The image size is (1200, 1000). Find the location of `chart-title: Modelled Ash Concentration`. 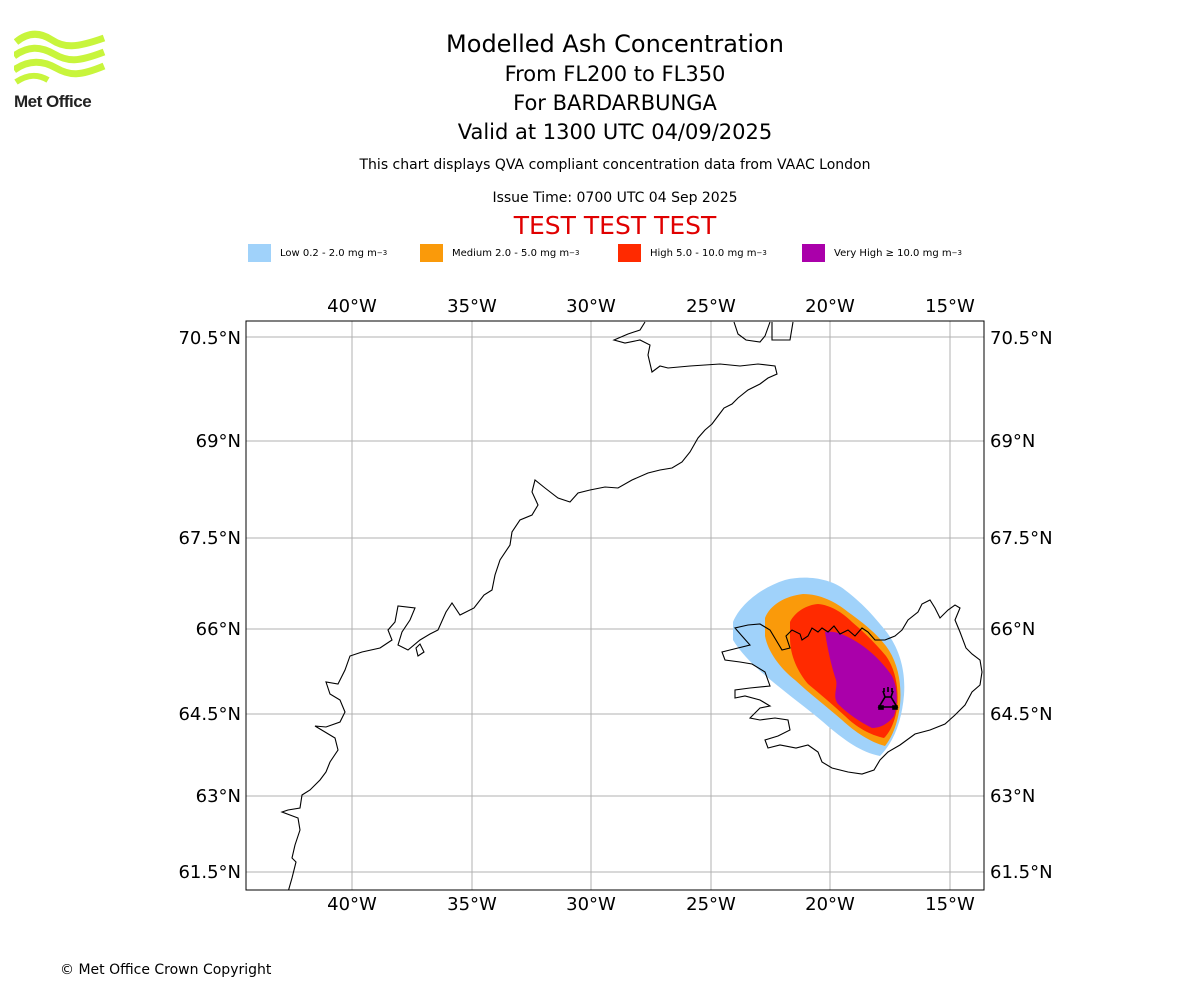

chart-title: Modelled Ash Concentration is located at coordinates (615, 44).